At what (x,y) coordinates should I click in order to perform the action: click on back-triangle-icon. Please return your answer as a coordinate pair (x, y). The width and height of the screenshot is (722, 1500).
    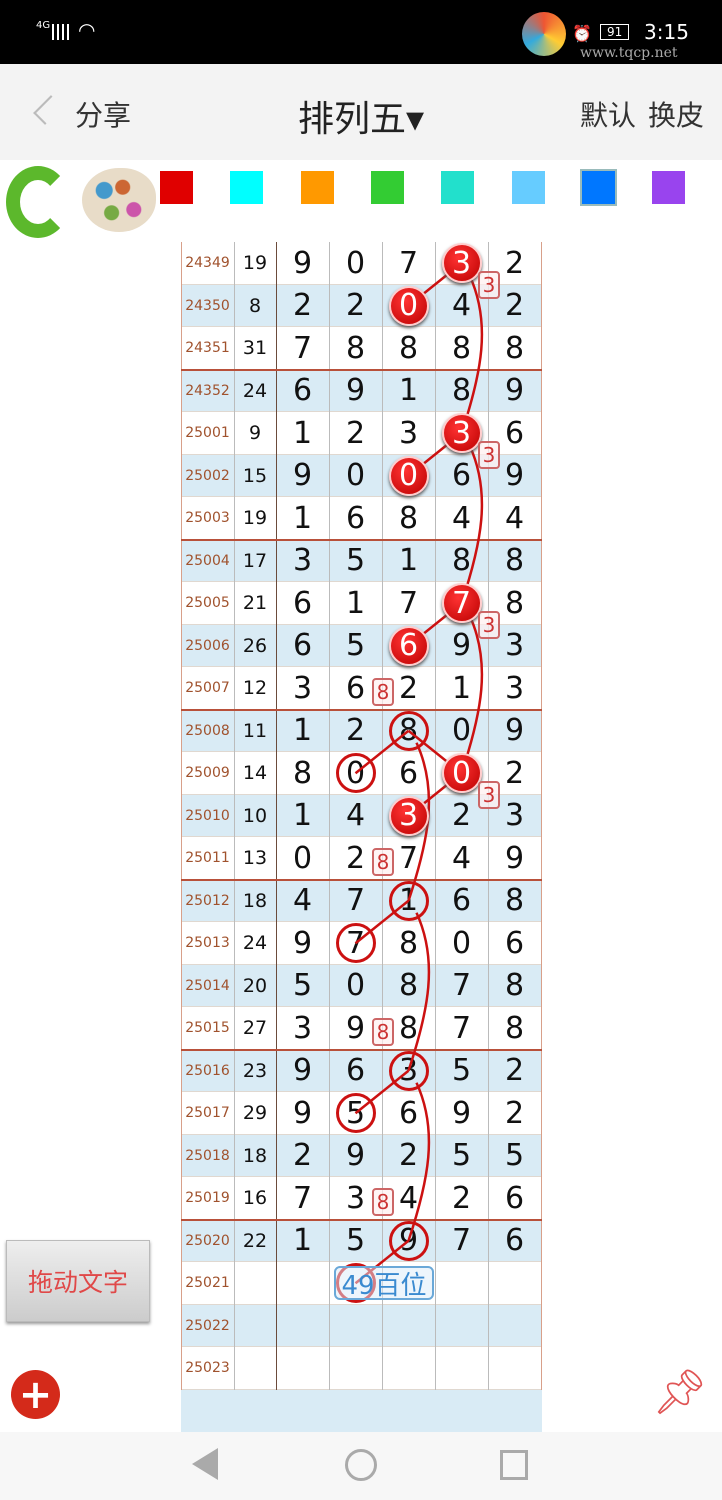
    Looking at the image, I should click on (205, 1464).